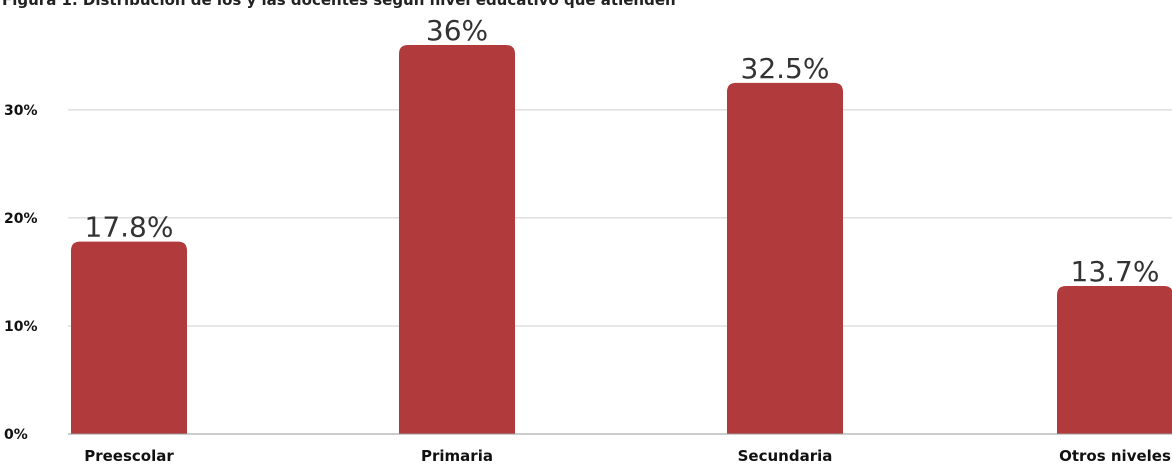 This screenshot has width=1172, height=467. Describe the element at coordinates (21, 219) in the screenshot. I see `y-tick-label: 20%` at that location.